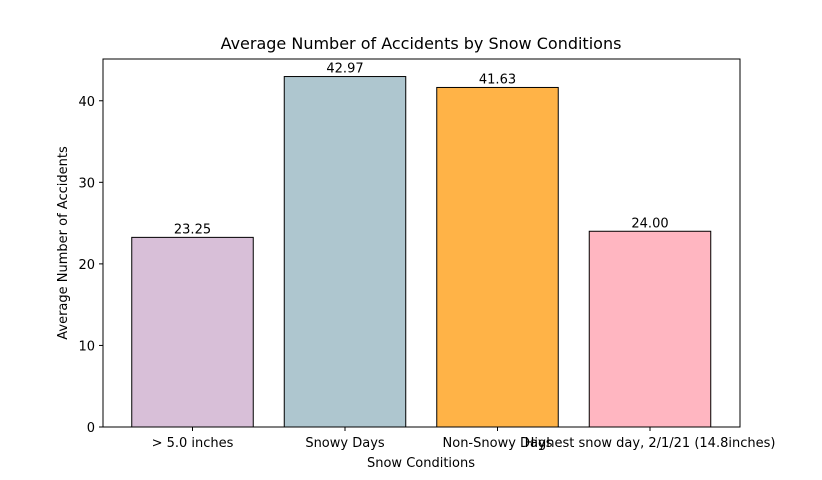  What do you see at coordinates (86, 265) in the screenshot?
I see `y-tick-label: 20` at bounding box center [86, 265].